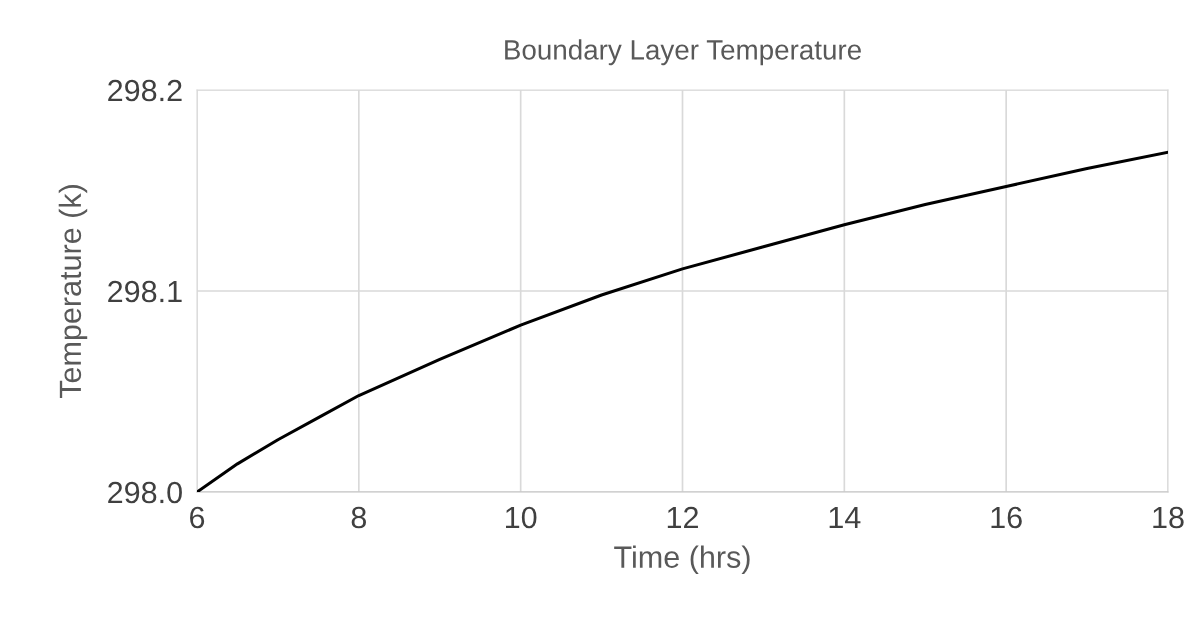 This screenshot has width=1198, height=627. I want to click on y-axis-title: Temperature (k), so click(73, 292).